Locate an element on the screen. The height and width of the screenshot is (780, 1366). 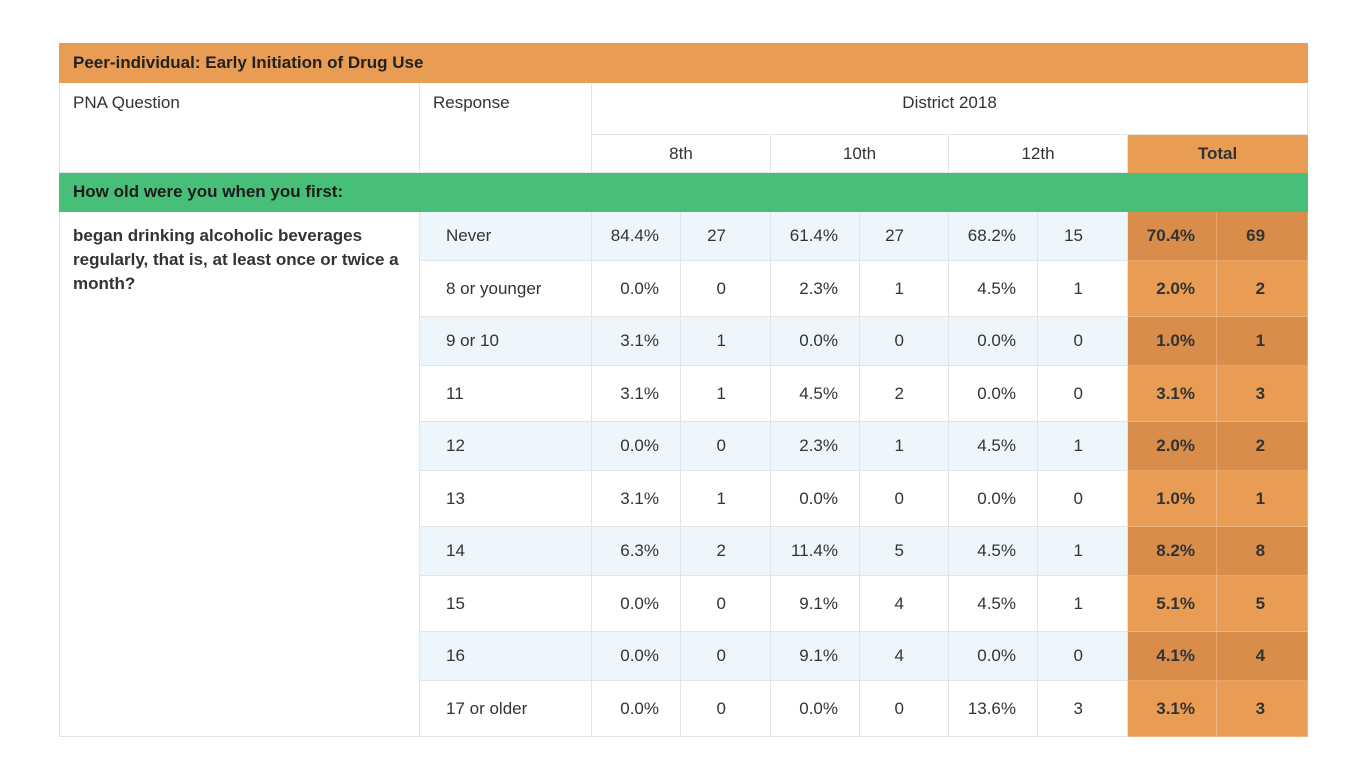
cell-total-count: 3 is located at coordinates (1262, 708).